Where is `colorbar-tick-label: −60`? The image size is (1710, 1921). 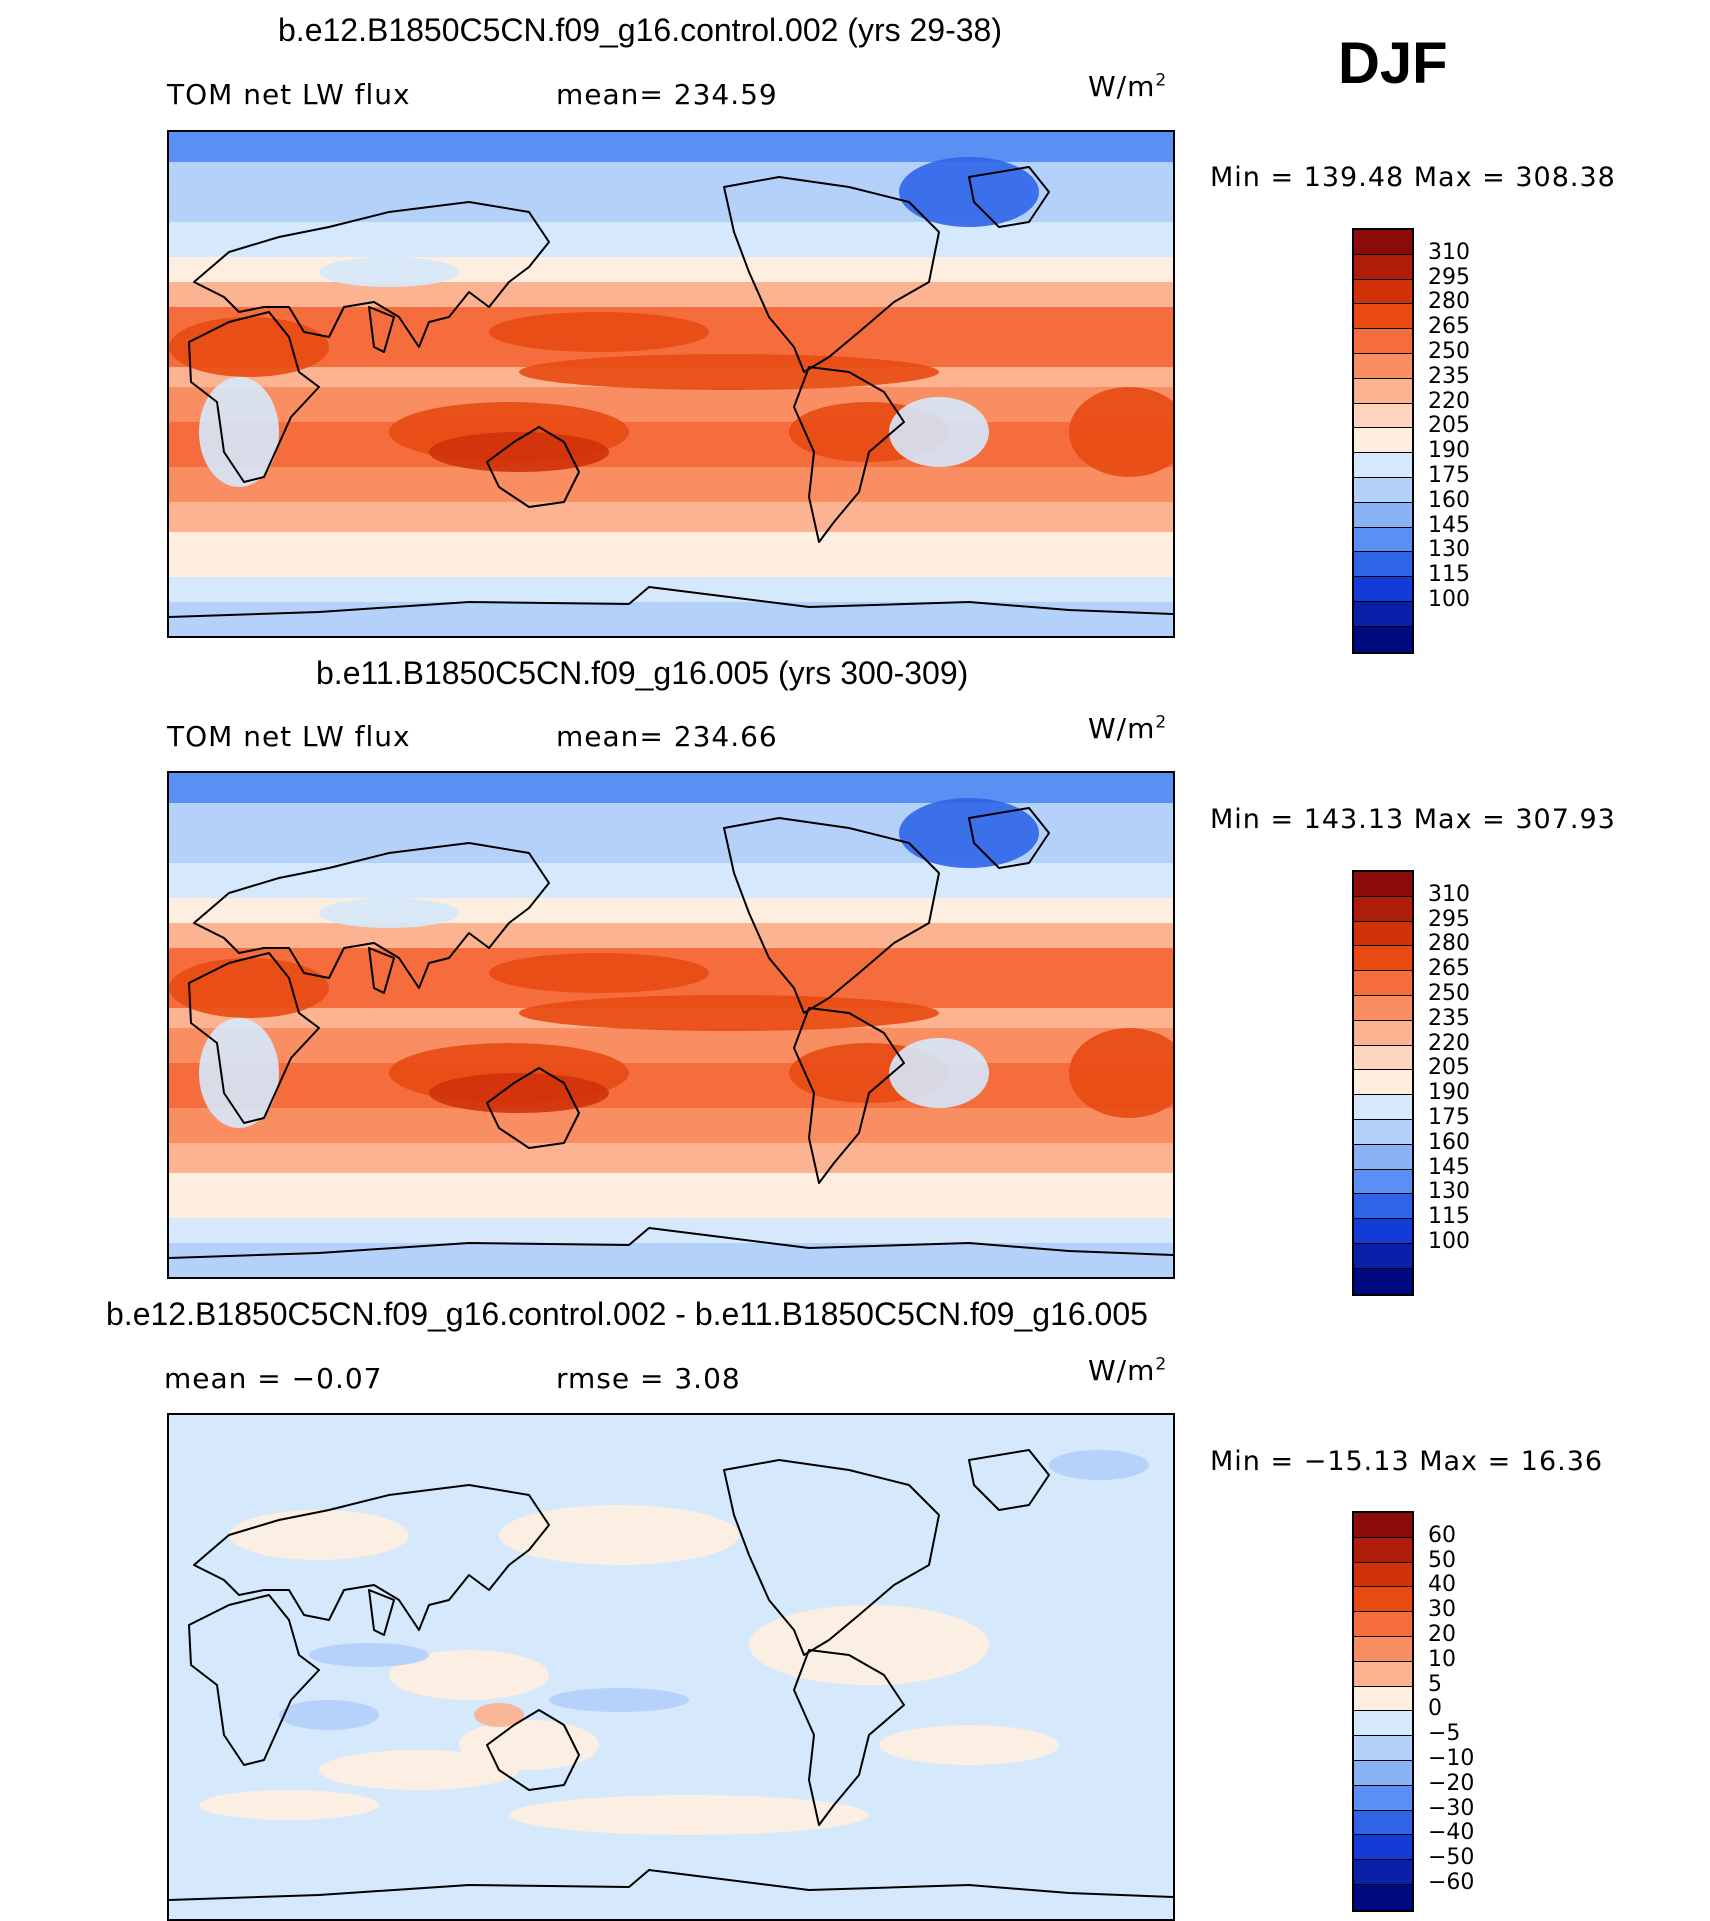 colorbar-tick-label: −60 is located at coordinates (1451, 1882).